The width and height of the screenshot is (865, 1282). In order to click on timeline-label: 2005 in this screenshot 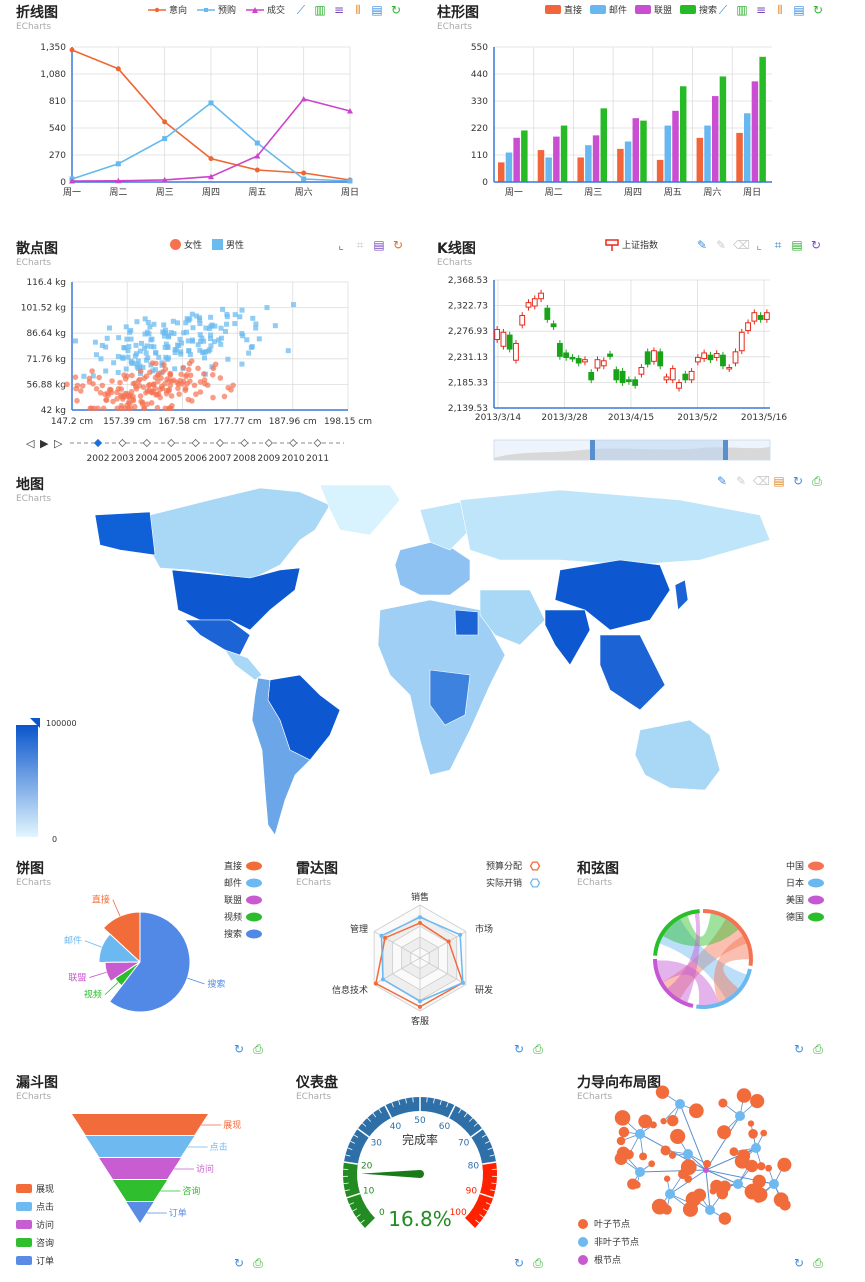, I will do `click(171, 459)`.